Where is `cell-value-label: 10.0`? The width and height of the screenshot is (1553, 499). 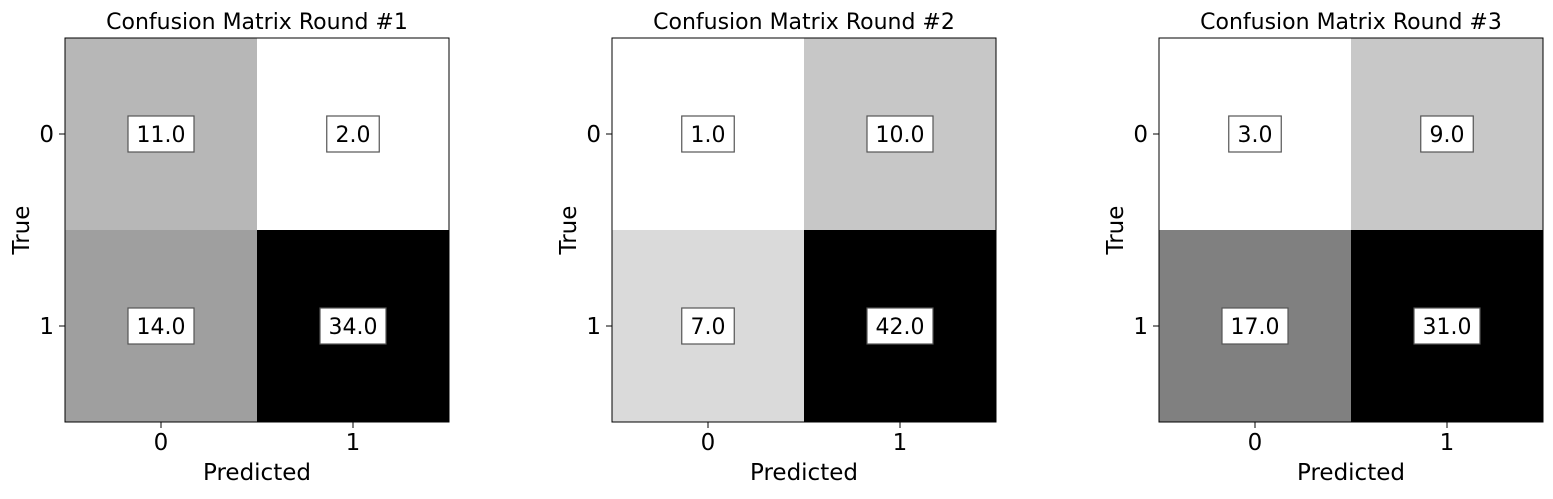 cell-value-label: 10.0 is located at coordinates (900, 135).